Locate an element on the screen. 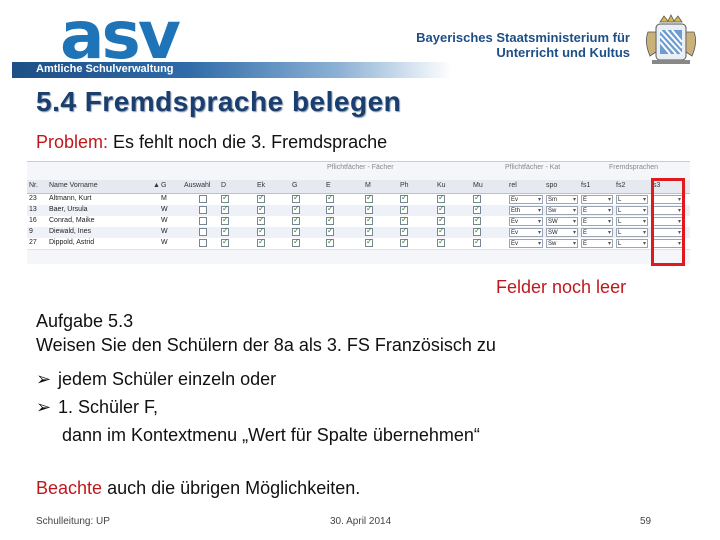  page-number: 59 is located at coordinates (646, 521).